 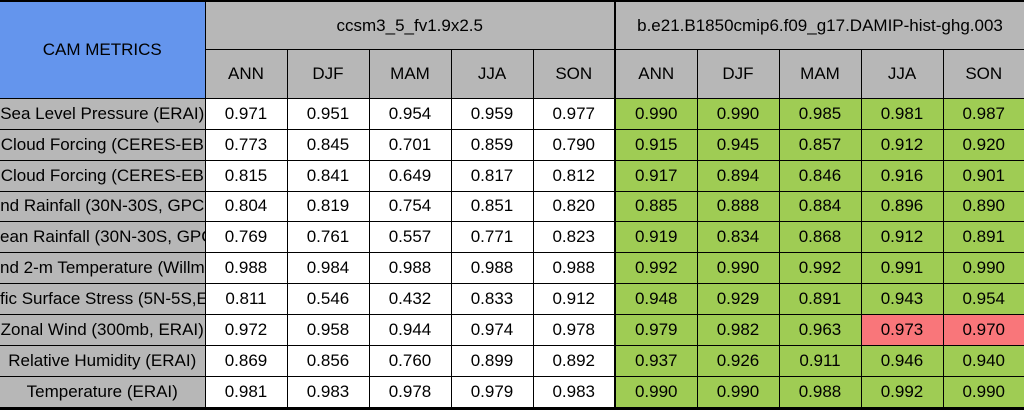 I want to click on metric-cell: 0.987, so click(x=983, y=114).